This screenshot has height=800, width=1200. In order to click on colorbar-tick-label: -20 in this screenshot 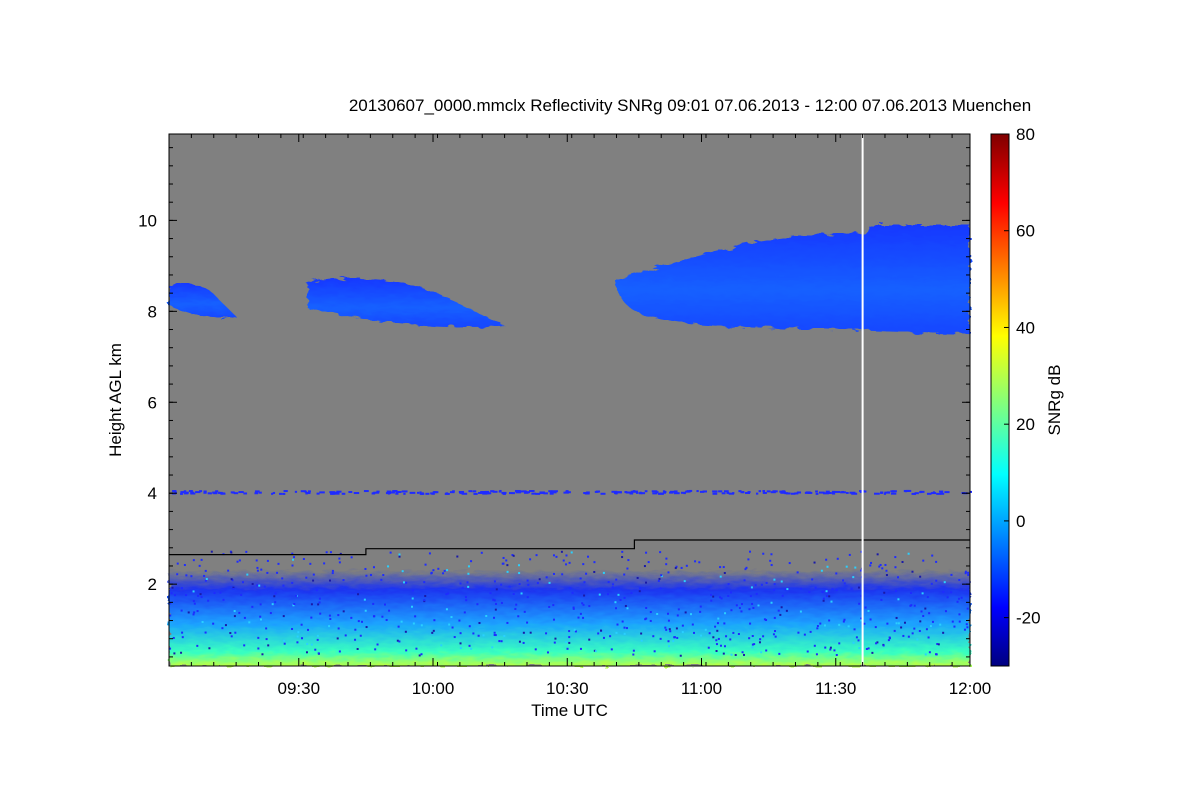, I will do `click(1028, 618)`.